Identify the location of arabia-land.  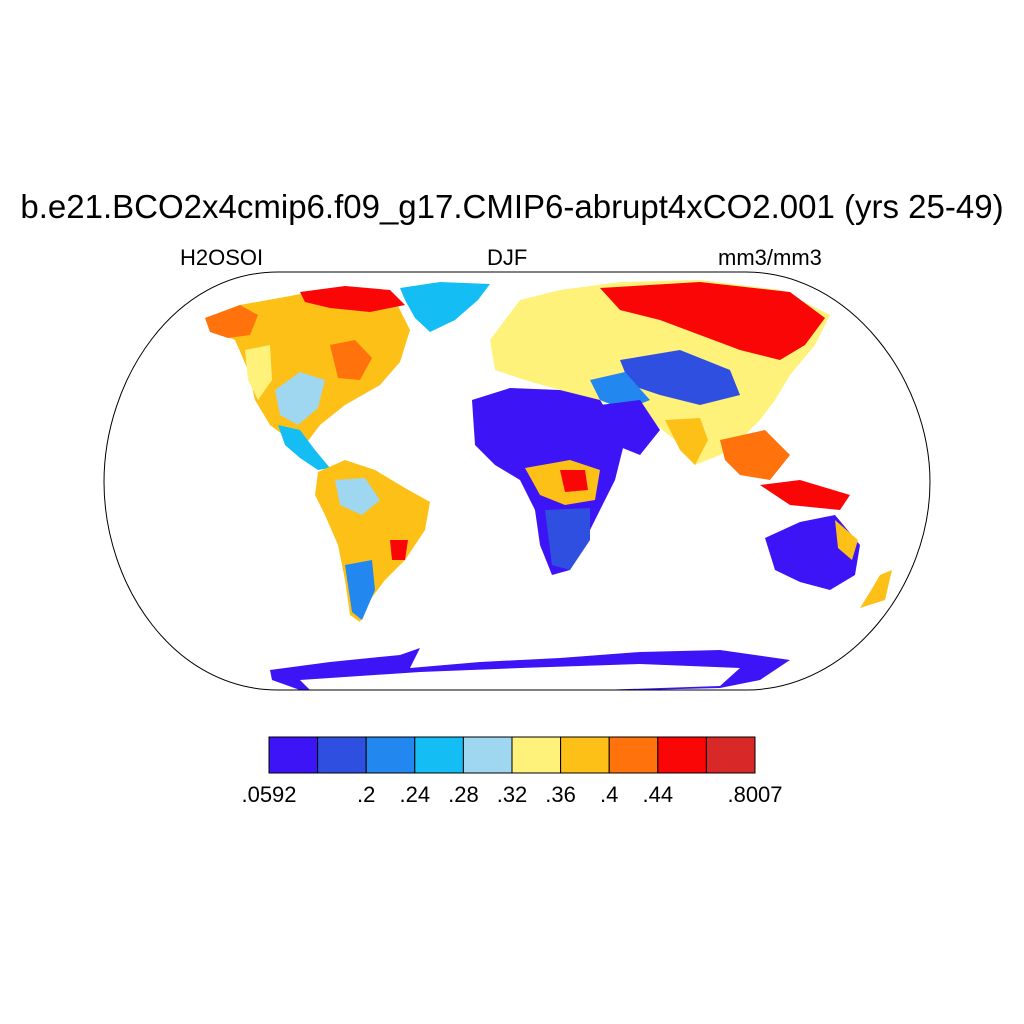
(630, 427).